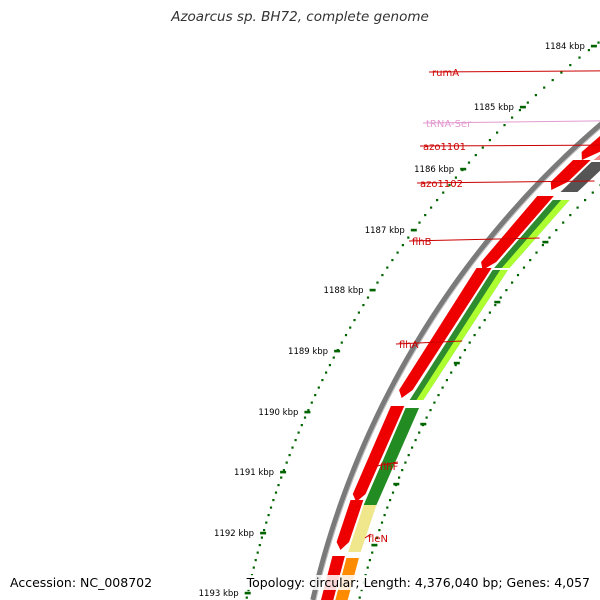  Describe the element at coordinates (449, 124) in the screenshot. I see `gene-label-trna-ser: tRNA-Ser` at that location.